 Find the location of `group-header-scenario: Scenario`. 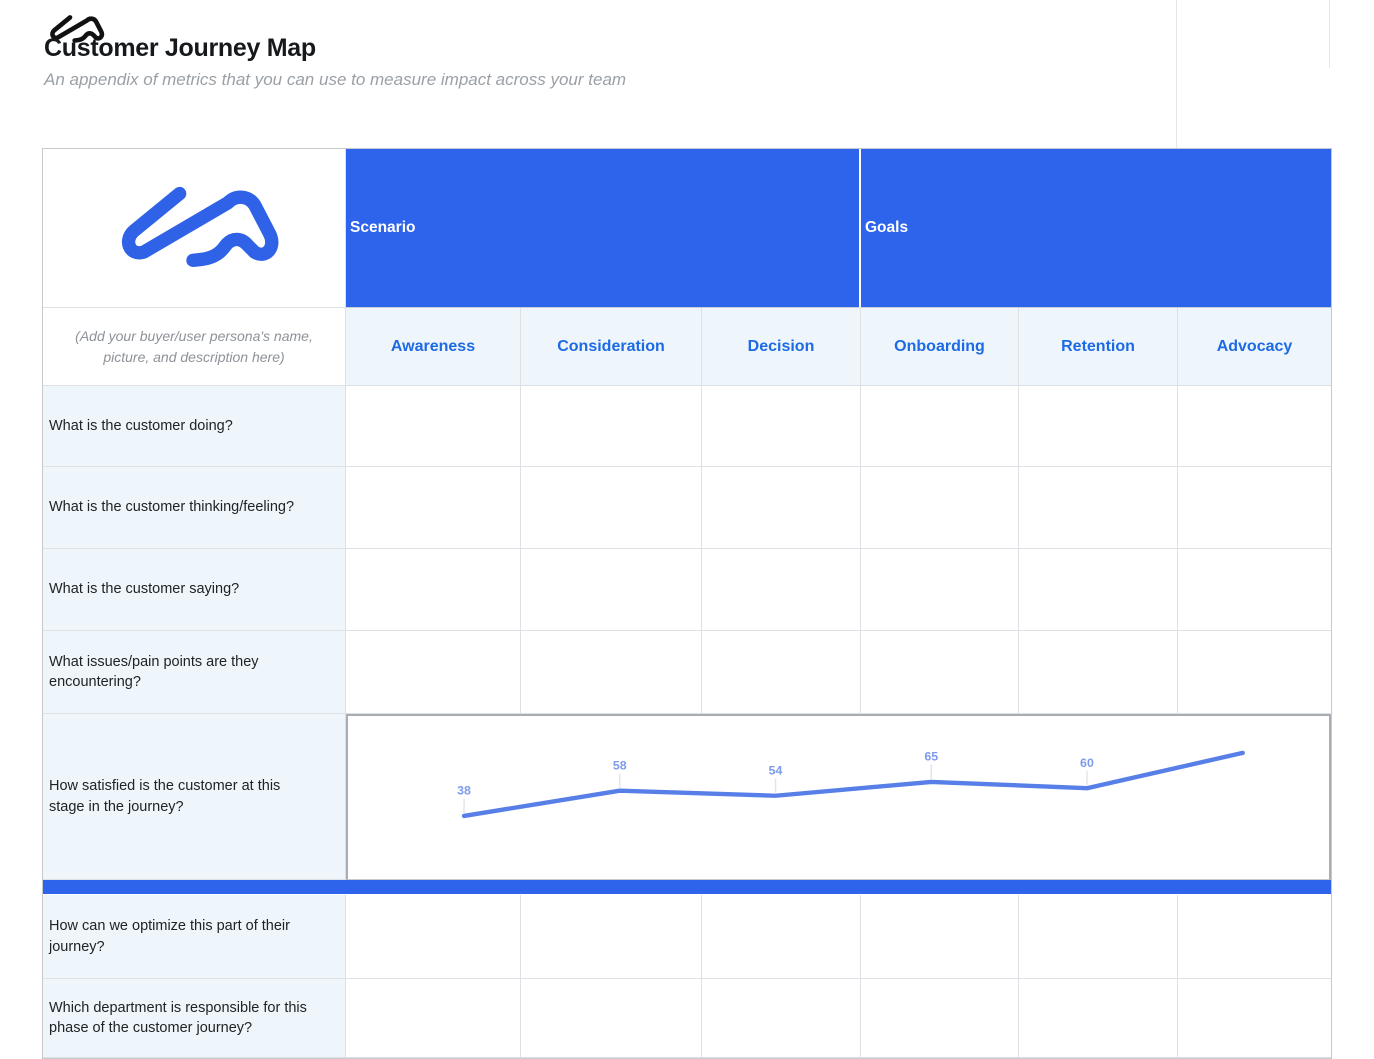

group-header-scenario: Scenario is located at coordinates (603, 228).